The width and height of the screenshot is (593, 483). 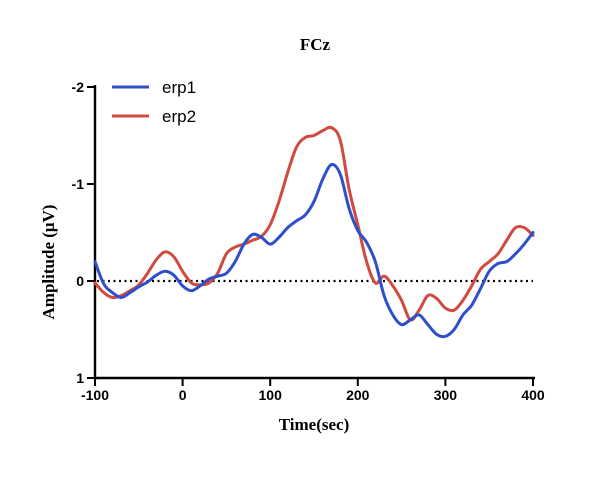 I want to click on y-tick-label: -1, so click(x=78, y=184).